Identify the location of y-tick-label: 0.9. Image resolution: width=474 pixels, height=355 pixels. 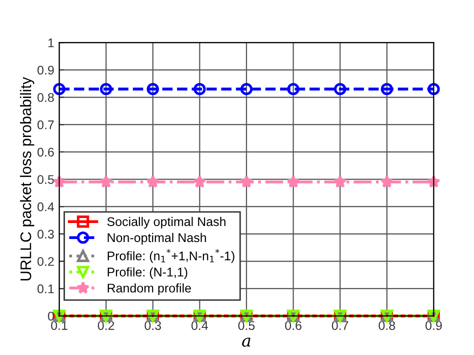
(46, 70).